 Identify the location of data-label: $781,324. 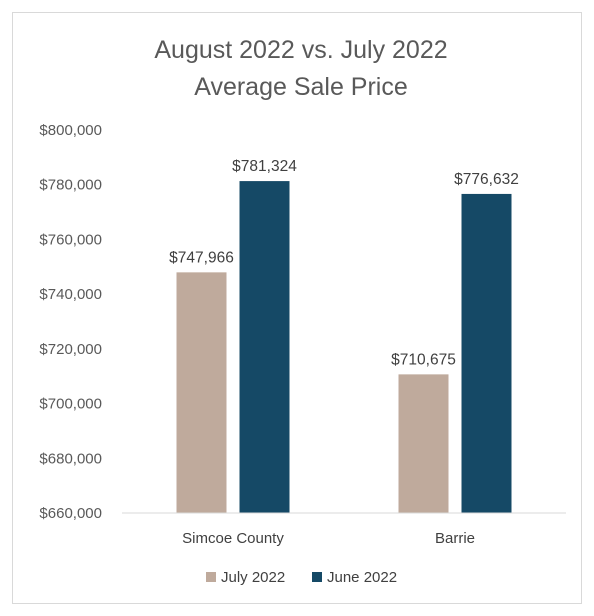
(264, 166).